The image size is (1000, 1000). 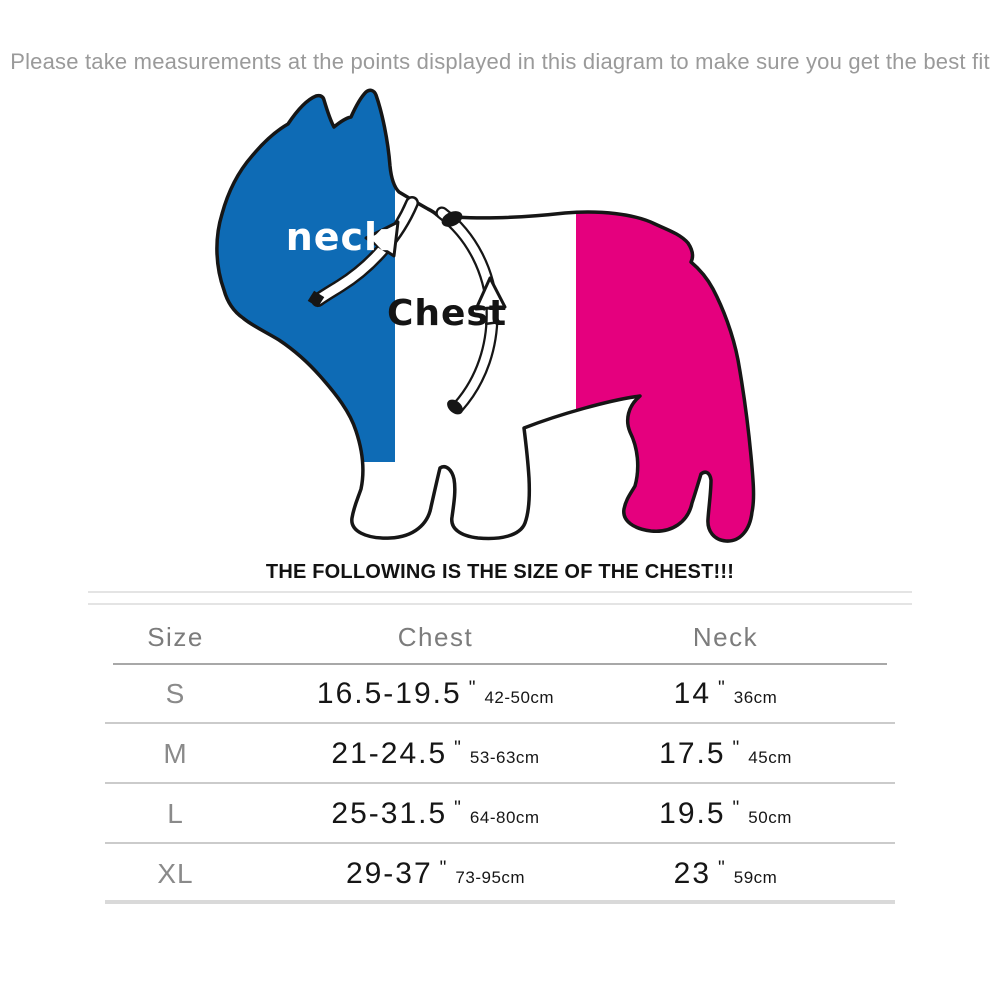 What do you see at coordinates (435, 753) in the screenshot?
I see `chest-cell: 21-24.5 " 53-63cm` at bounding box center [435, 753].